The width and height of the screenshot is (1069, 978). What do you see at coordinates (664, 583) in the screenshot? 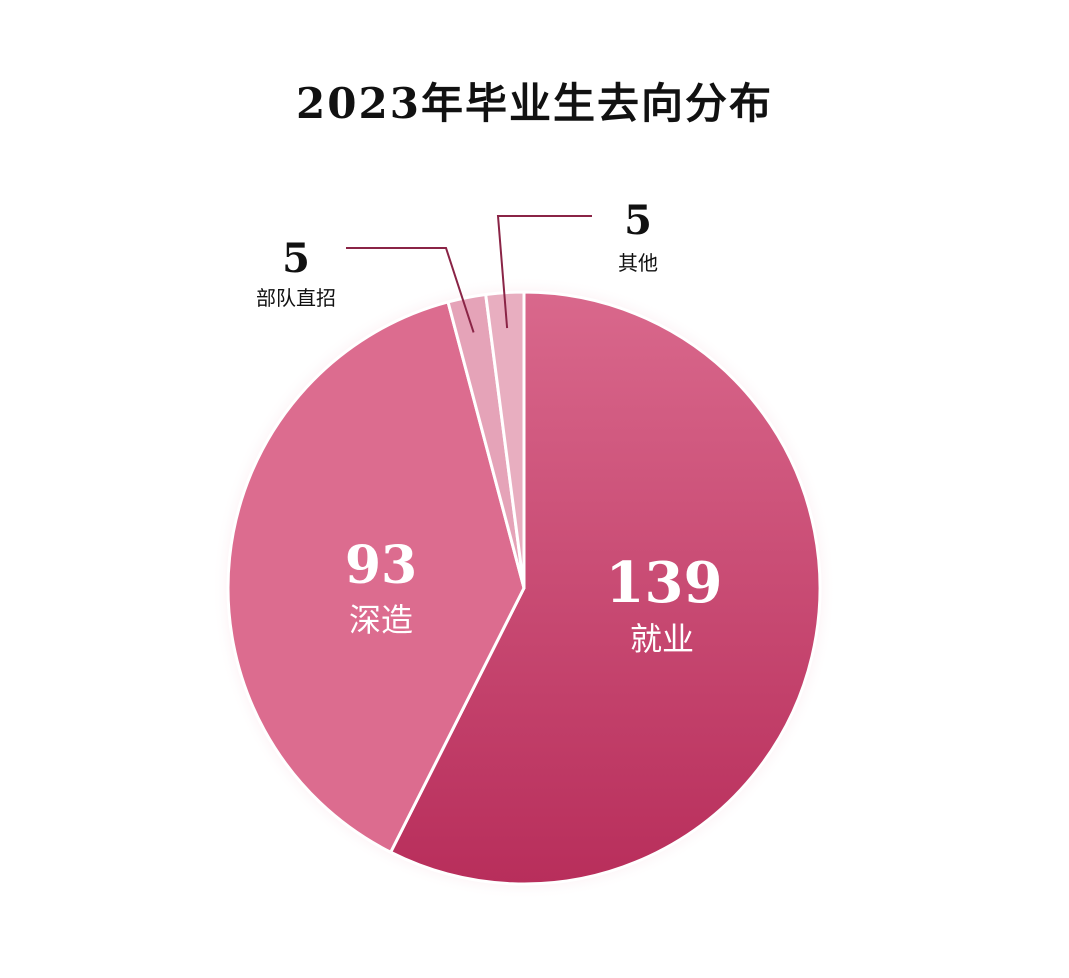
I see `value-label-employment: 139` at bounding box center [664, 583].